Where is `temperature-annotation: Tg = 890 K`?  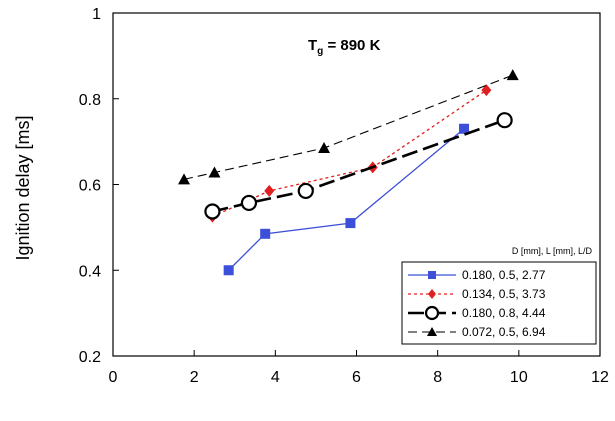 temperature-annotation: Tg = 890 K is located at coordinates (344, 47).